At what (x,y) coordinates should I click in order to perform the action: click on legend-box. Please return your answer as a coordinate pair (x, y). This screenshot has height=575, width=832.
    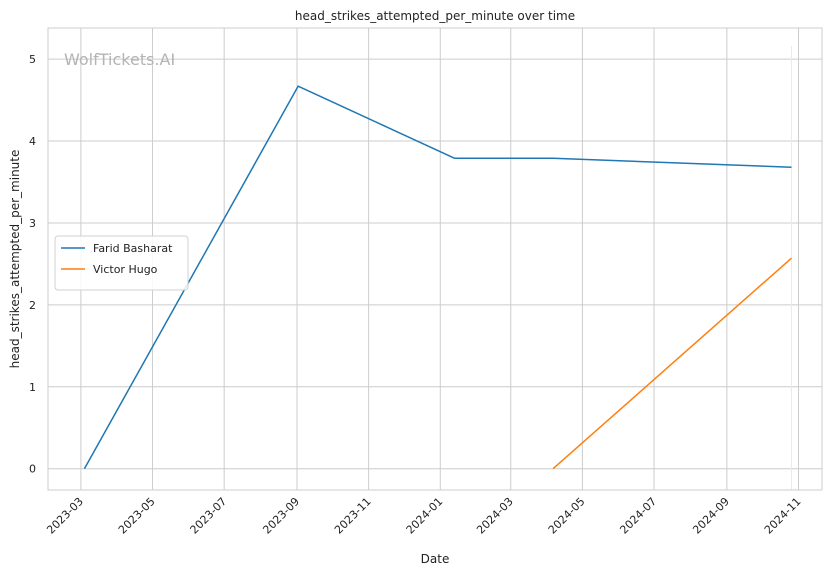
    Looking at the image, I should click on (121, 263).